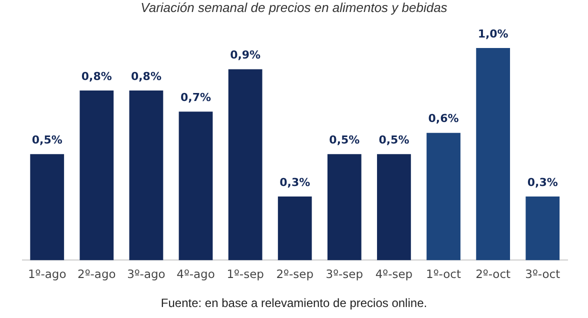 The image size is (588, 318). What do you see at coordinates (97, 274) in the screenshot?
I see `x-tick-label: 2º-ago` at bounding box center [97, 274].